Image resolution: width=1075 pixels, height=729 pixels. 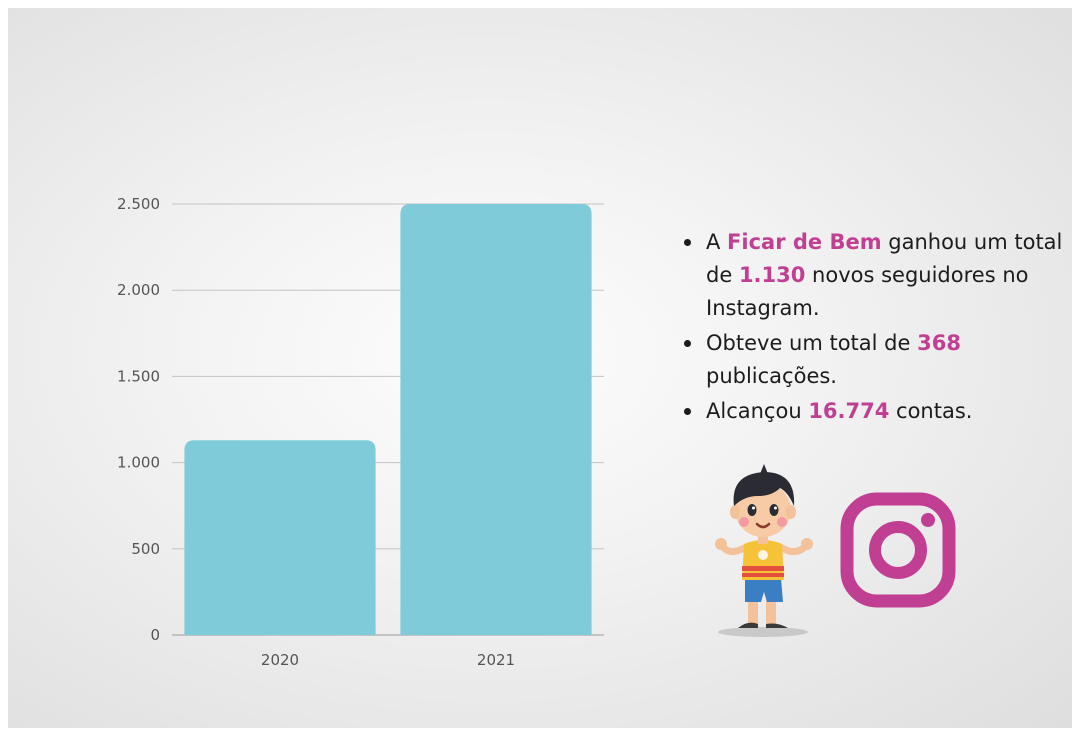 I want to click on stat-text: Alcançou, so click(x=757, y=411).